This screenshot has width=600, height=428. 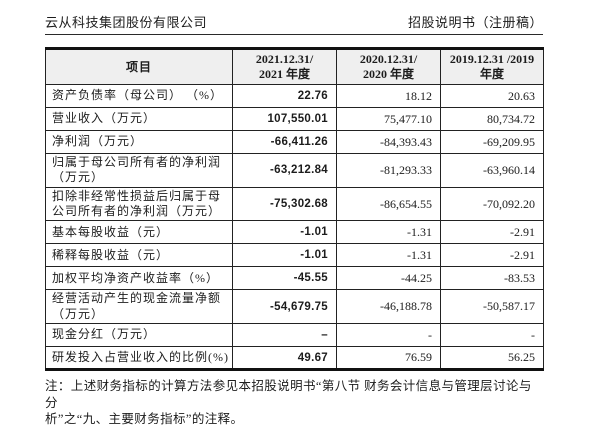 I want to click on value-2020: 18.12, so click(x=388, y=96).